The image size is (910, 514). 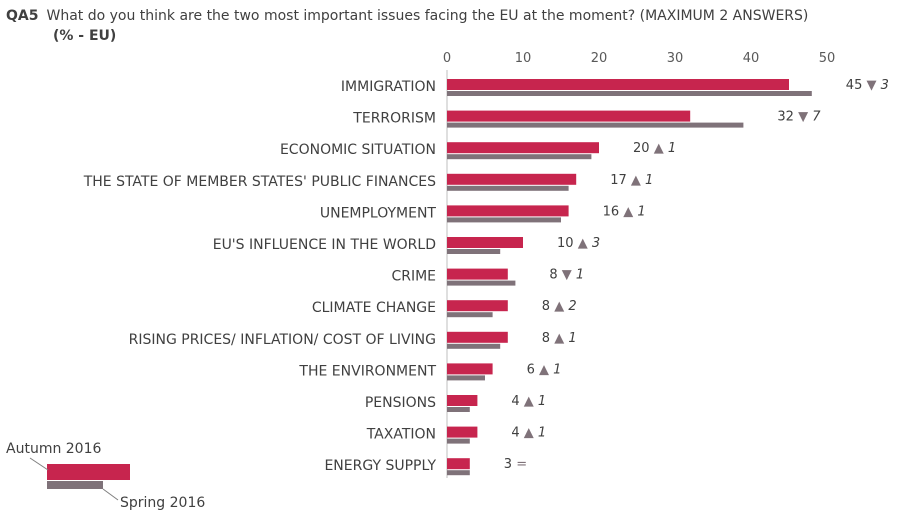 I want to click on data-label: 8 ▲ 1, so click(x=559, y=338).